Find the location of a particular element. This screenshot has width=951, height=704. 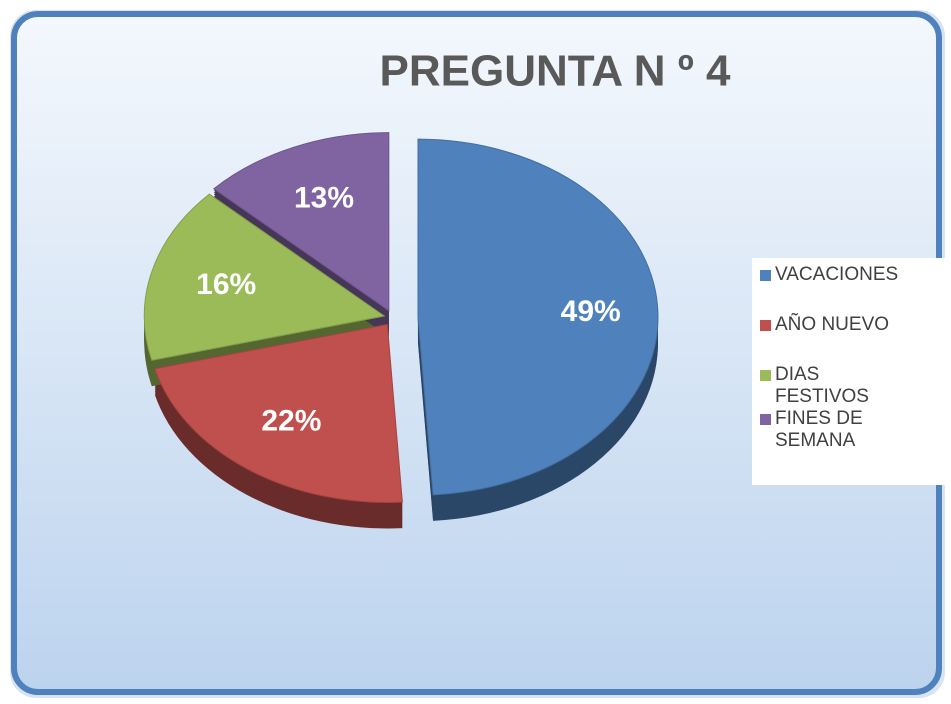

legend-label: VACACIONES is located at coordinates (837, 274).